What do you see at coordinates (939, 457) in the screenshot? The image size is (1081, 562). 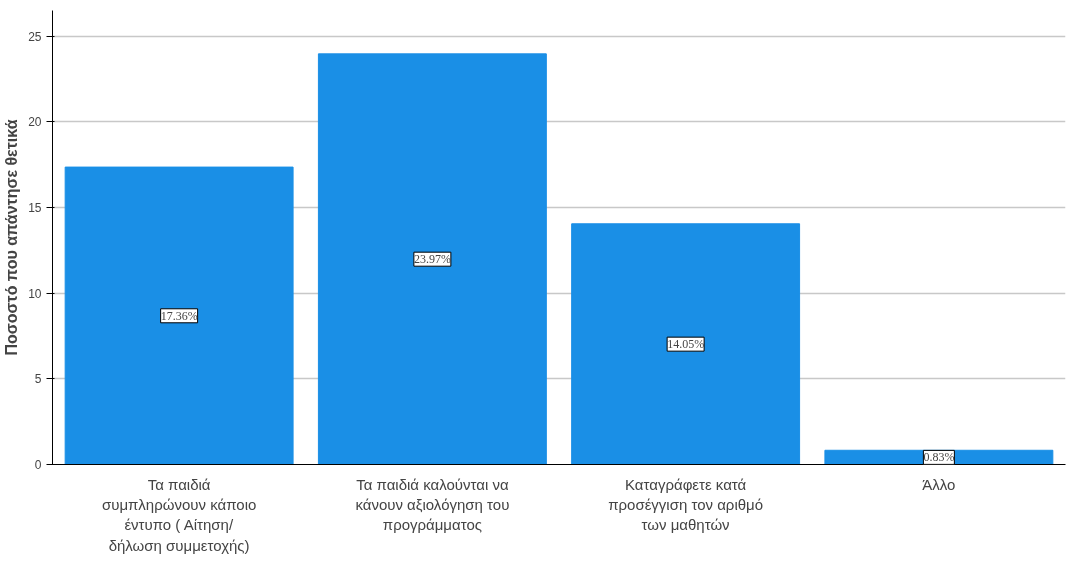 I see `data-label: 0.83%` at bounding box center [939, 457].